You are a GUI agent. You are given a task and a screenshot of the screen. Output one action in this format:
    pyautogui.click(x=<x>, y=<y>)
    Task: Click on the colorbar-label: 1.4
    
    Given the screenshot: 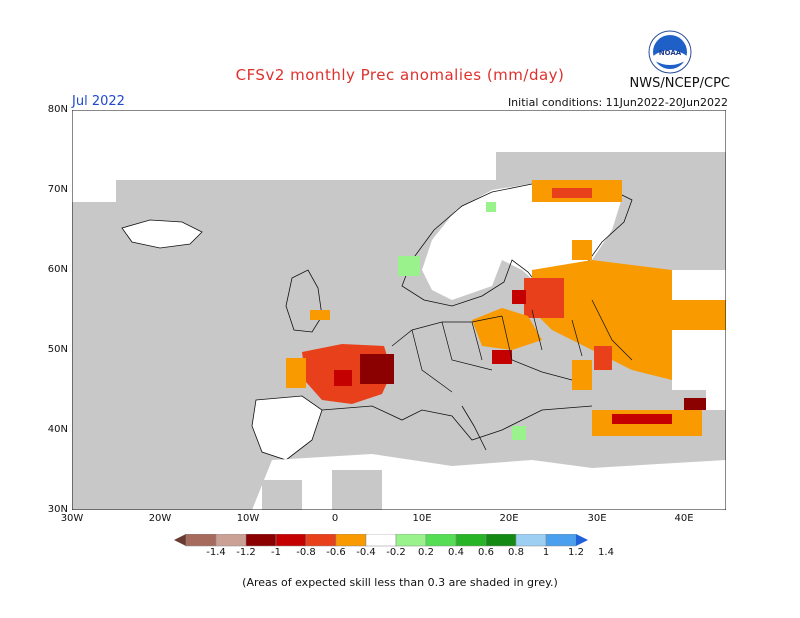 What is the action you would take?
    pyautogui.click(x=606, y=552)
    